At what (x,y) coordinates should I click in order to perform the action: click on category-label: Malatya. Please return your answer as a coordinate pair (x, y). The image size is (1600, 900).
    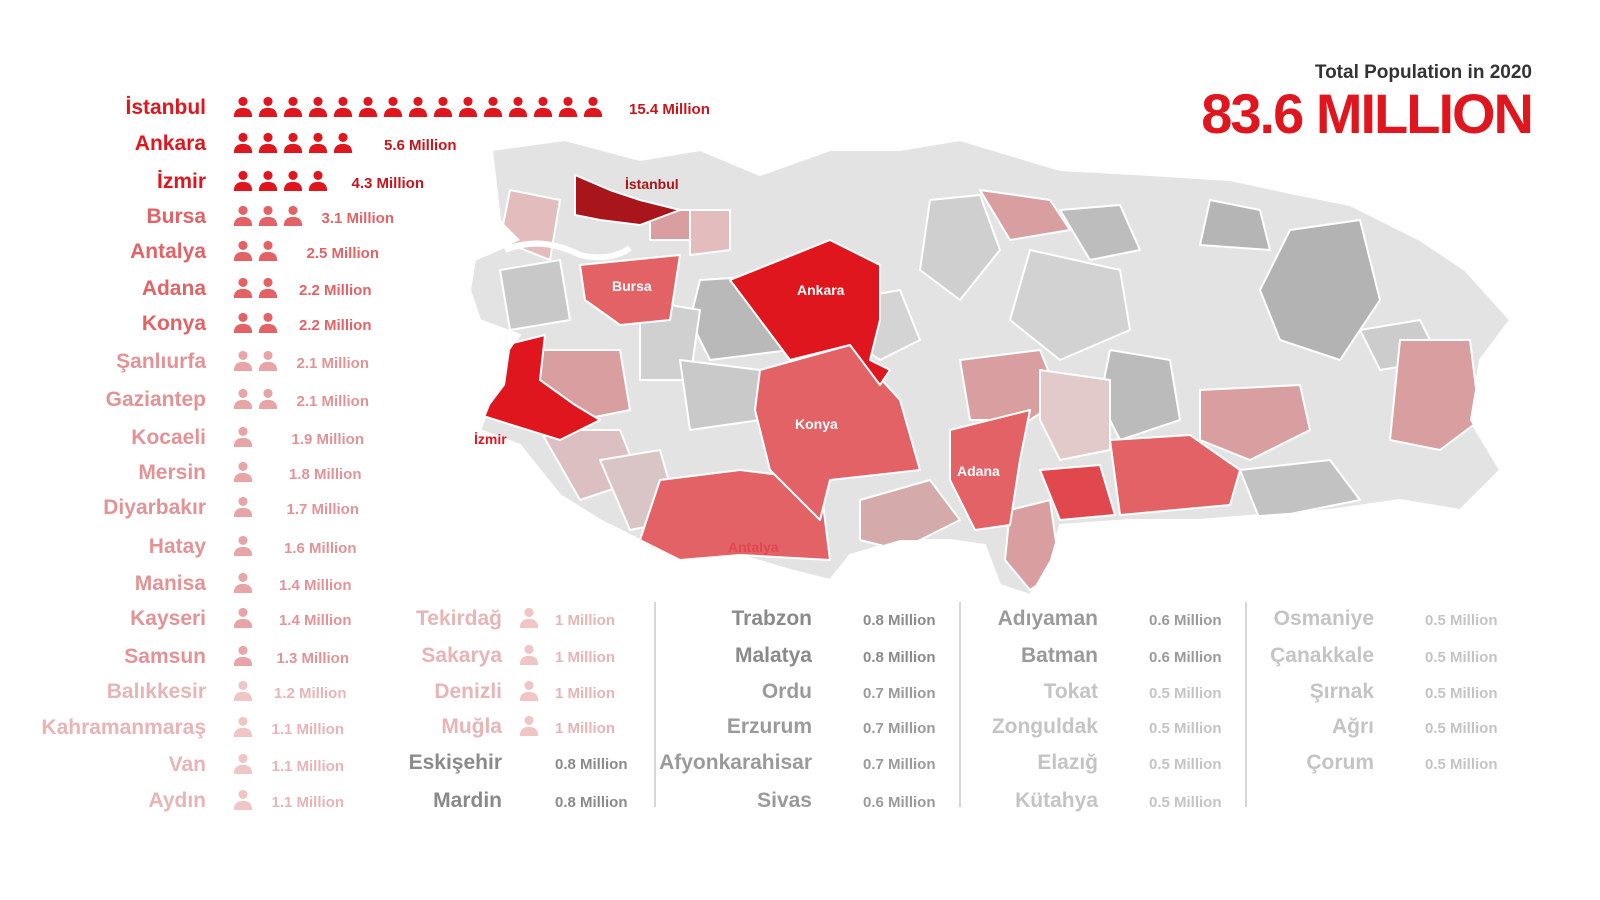
    Looking at the image, I should click on (773, 655).